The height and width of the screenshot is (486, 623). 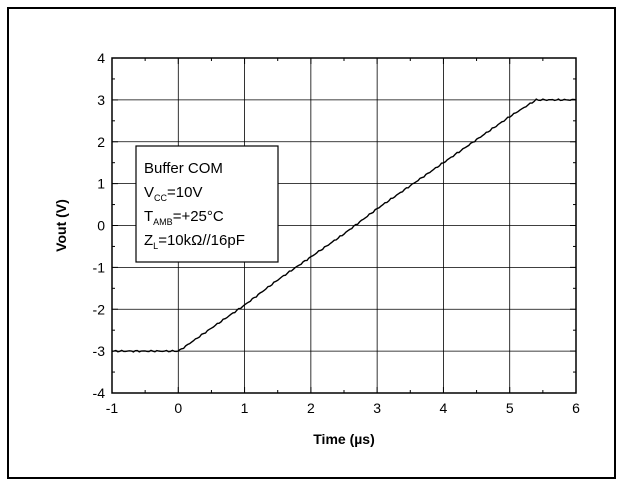 I want to click on x-tick-label: 0, so click(x=178, y=408).